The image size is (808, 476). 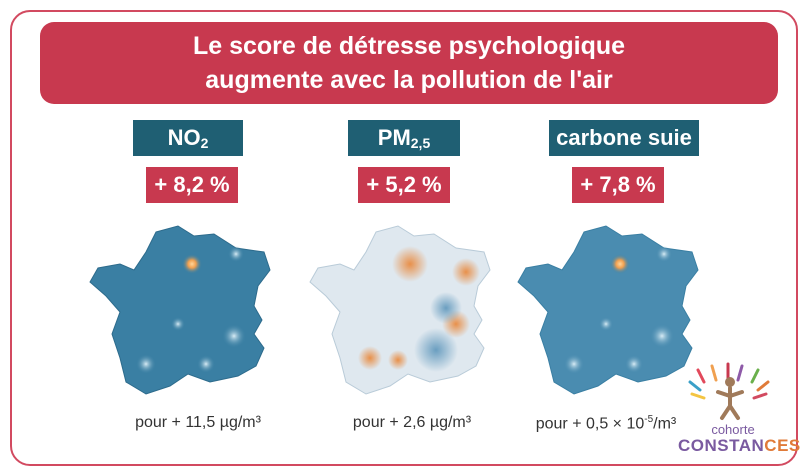 I want to click on map-france-pm25, so click(x=400, y=310).